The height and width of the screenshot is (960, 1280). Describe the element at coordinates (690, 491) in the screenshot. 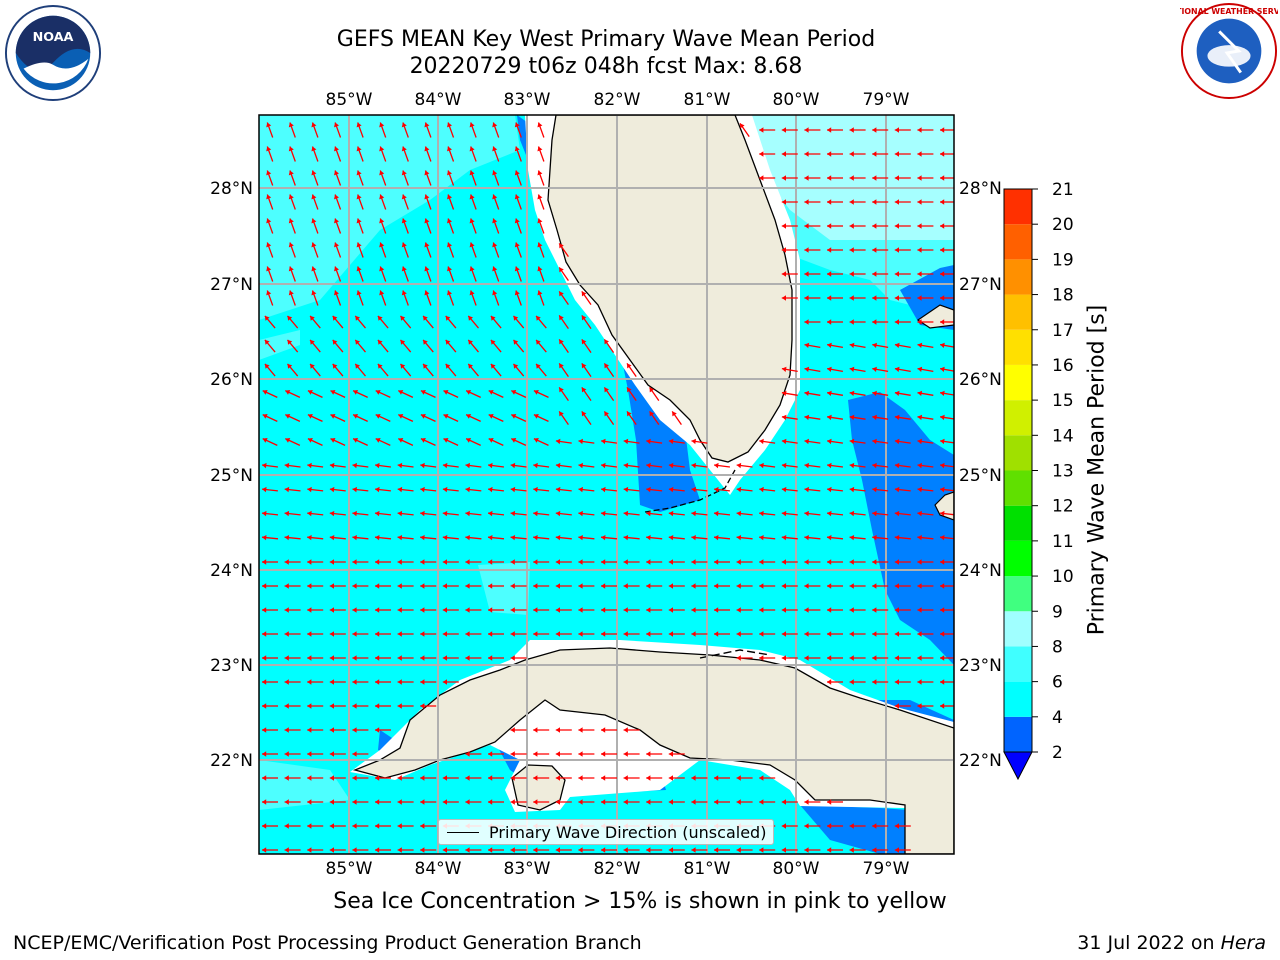

I see `florida-keys` at that location.